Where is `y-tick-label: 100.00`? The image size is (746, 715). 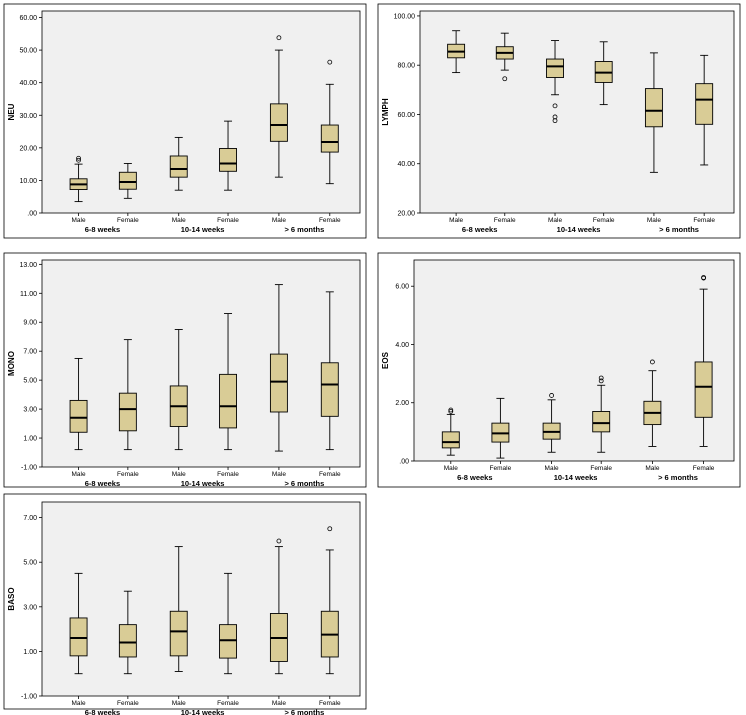 y-tick-label: 100.00 is located at coordinates (405, 16).